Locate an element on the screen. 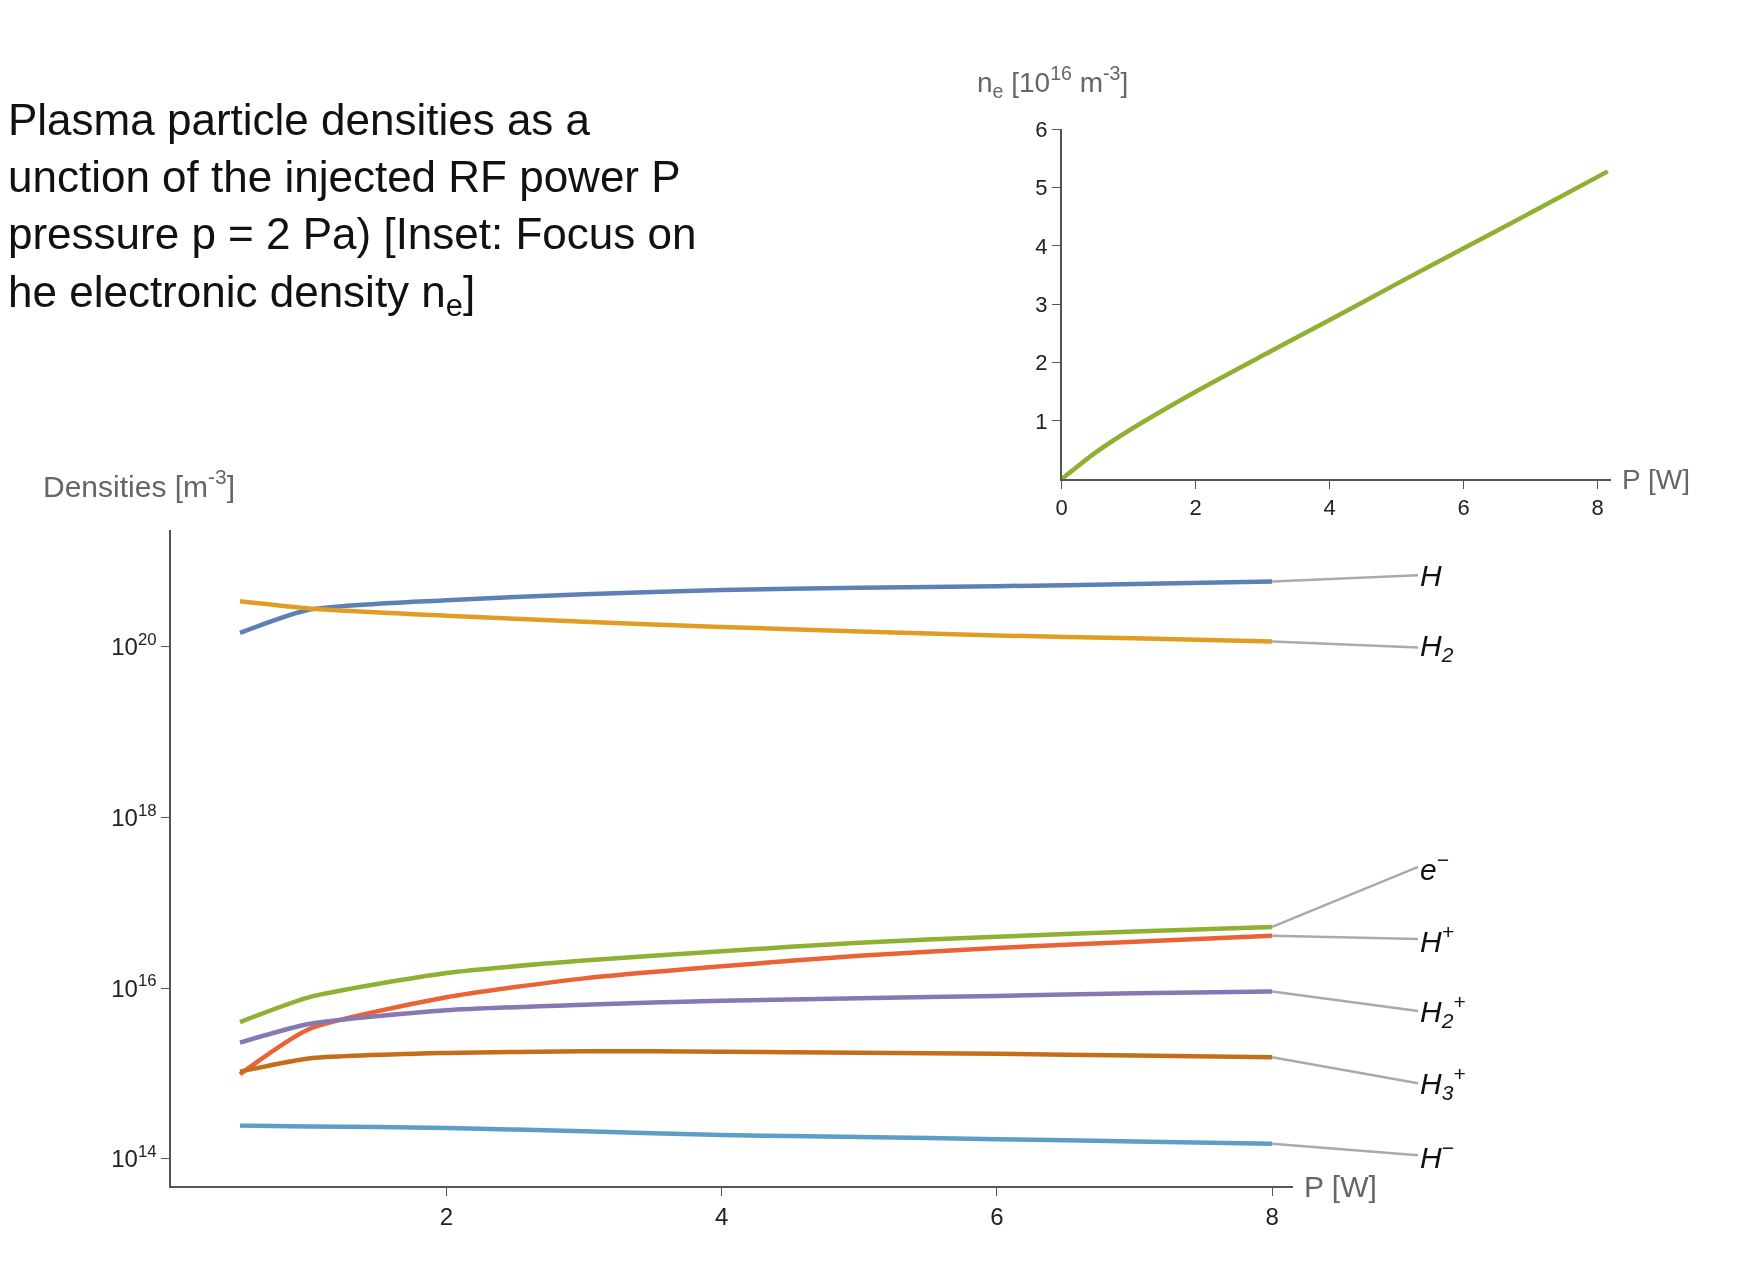  text: H$^{−}$ is located at coordinates (1437, 1155).